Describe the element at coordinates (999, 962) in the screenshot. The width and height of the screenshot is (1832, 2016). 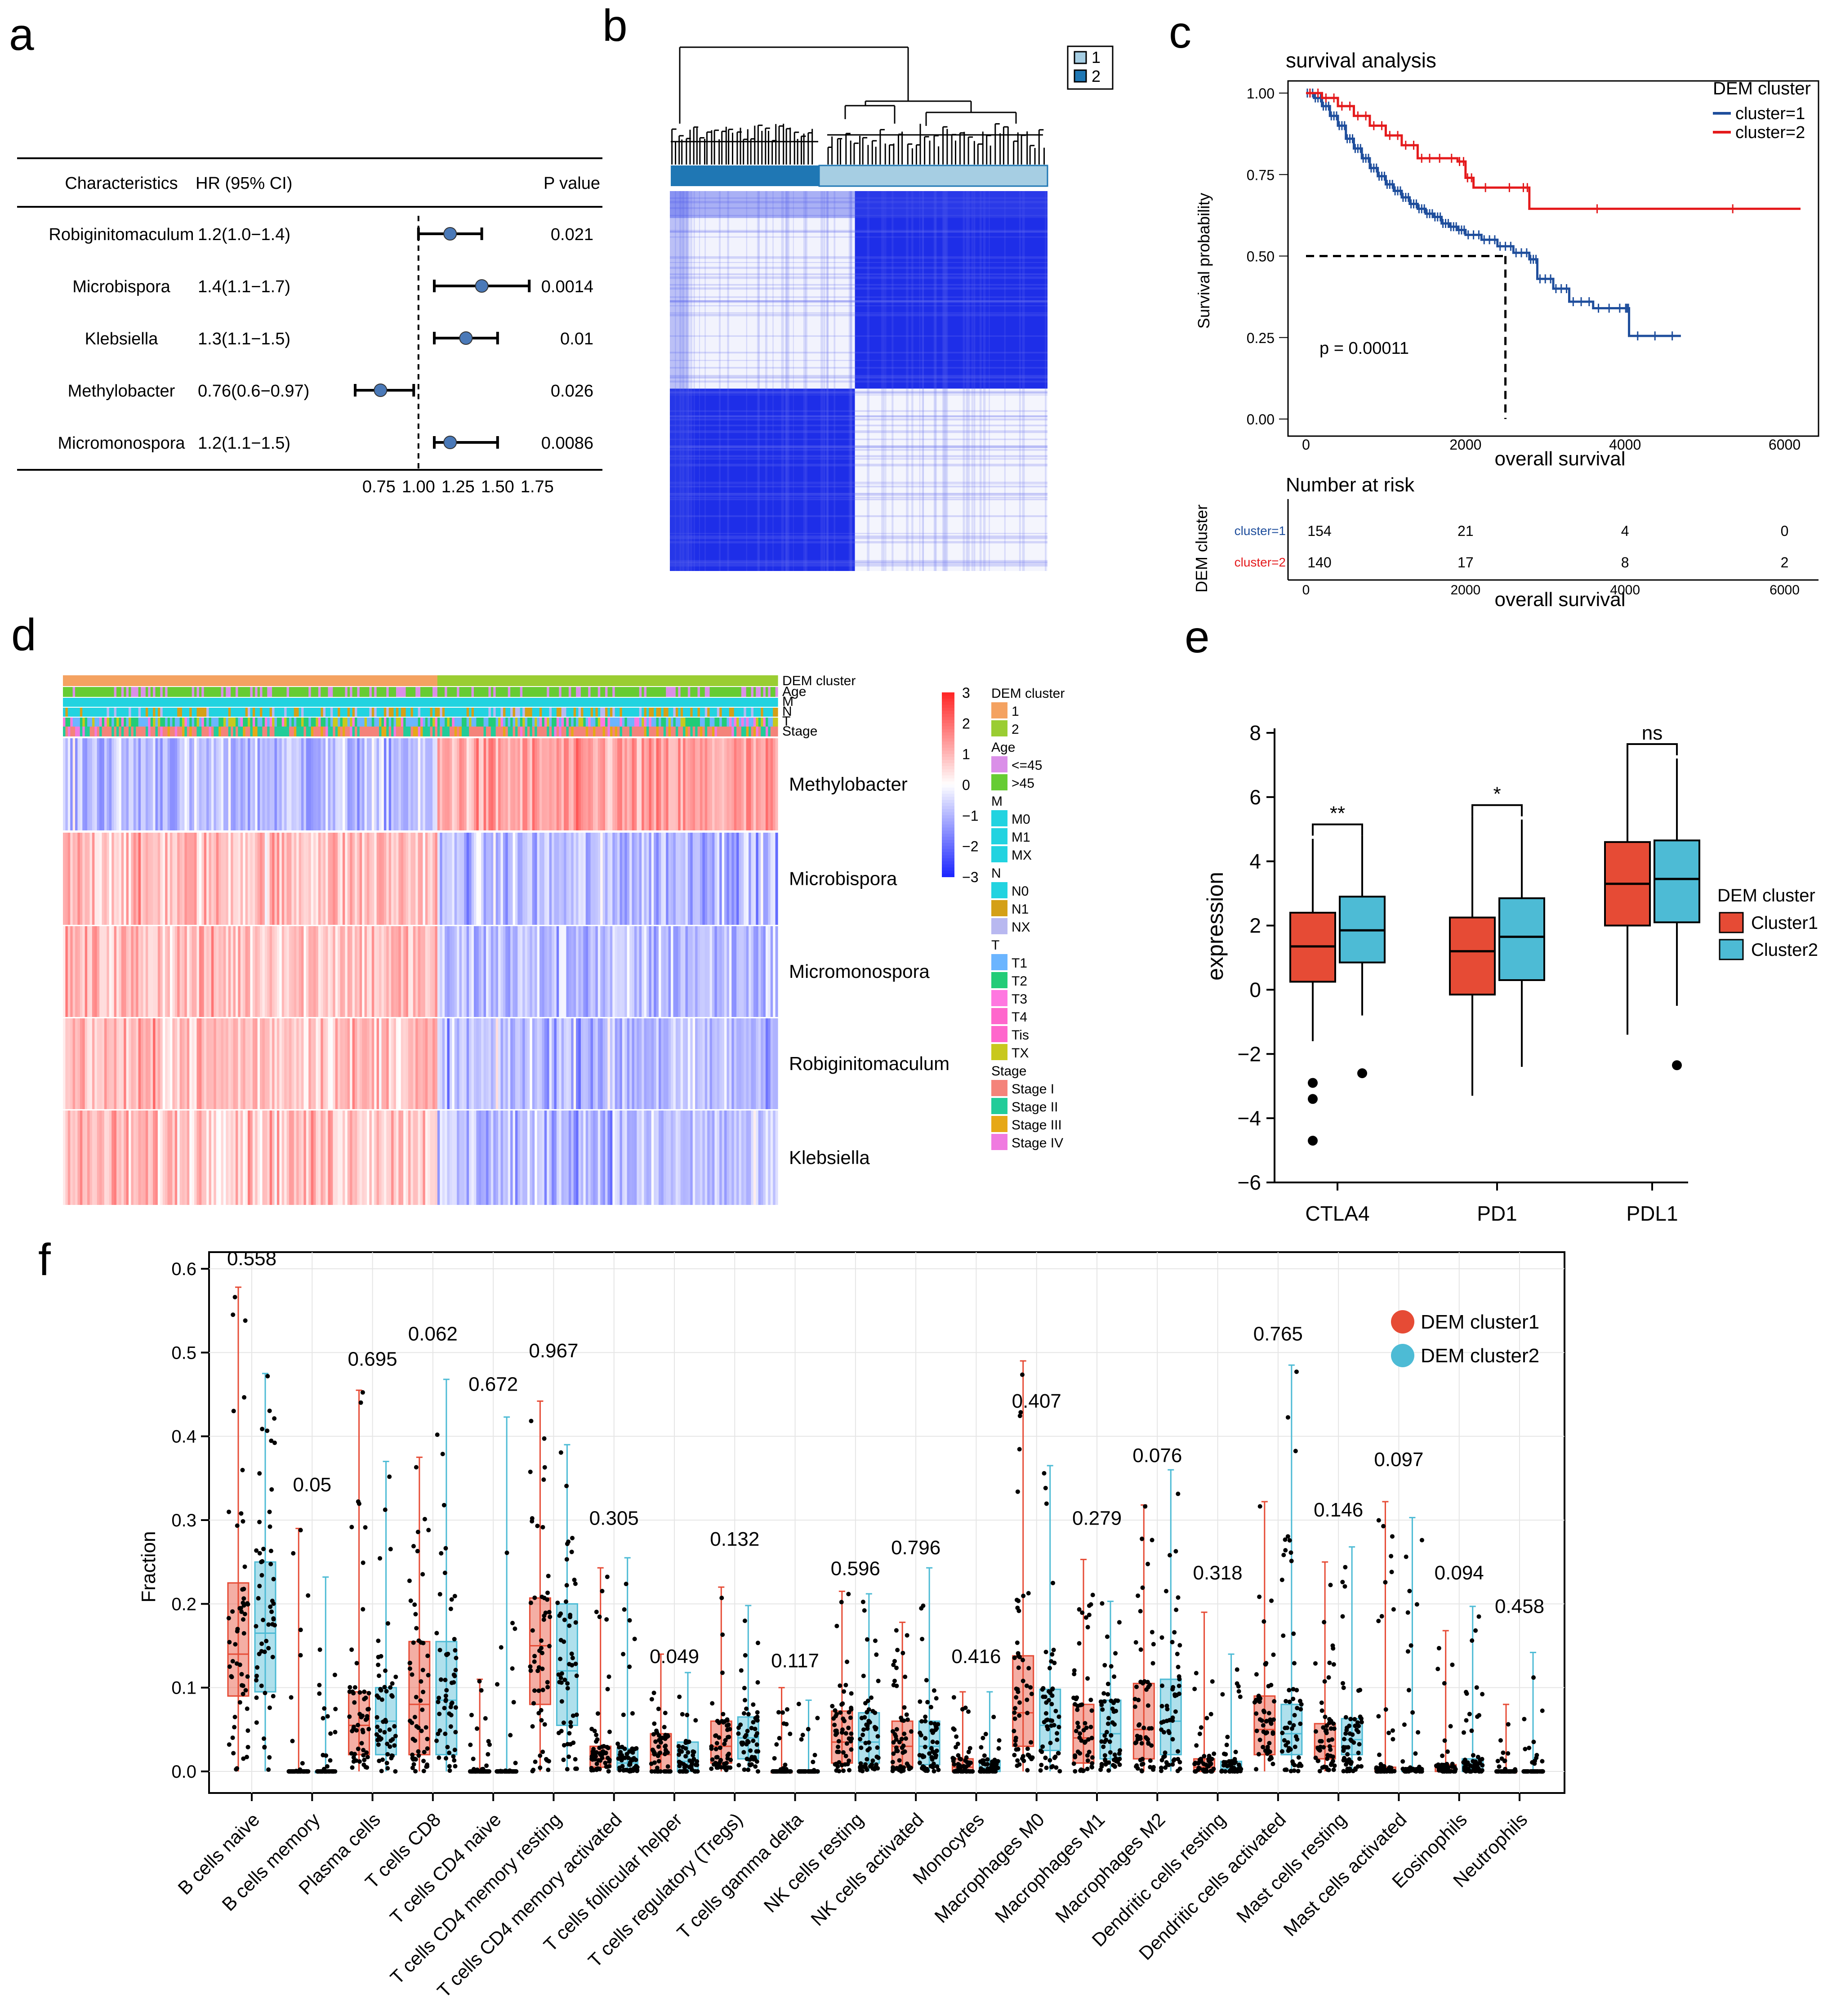
I see `legend-swatch` at that location.